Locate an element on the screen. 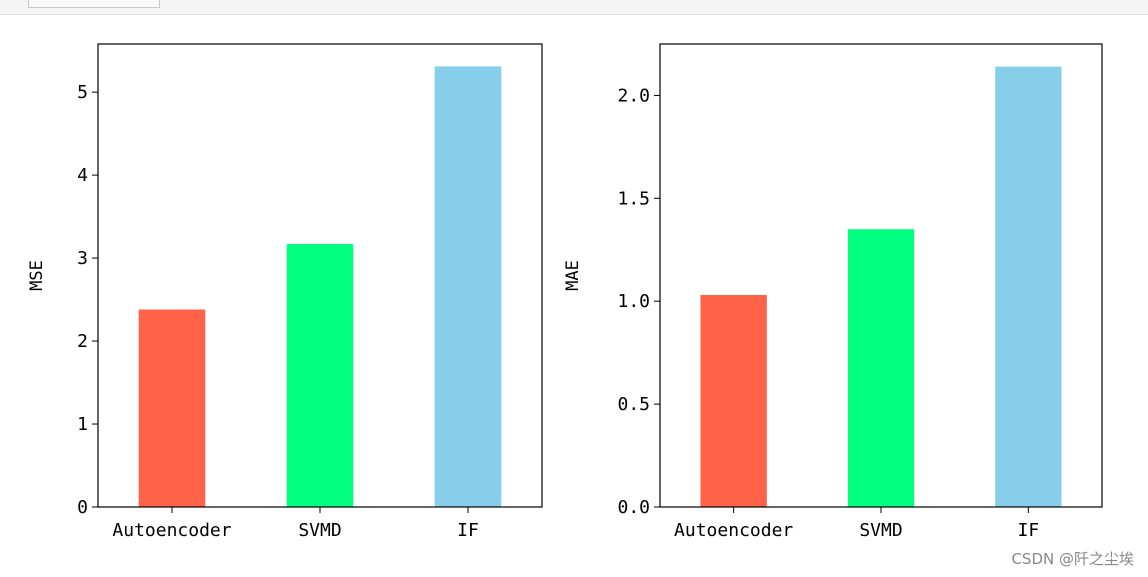  chart-1-x-tick-label: Autoencoder is located at coordinates (171, 530).